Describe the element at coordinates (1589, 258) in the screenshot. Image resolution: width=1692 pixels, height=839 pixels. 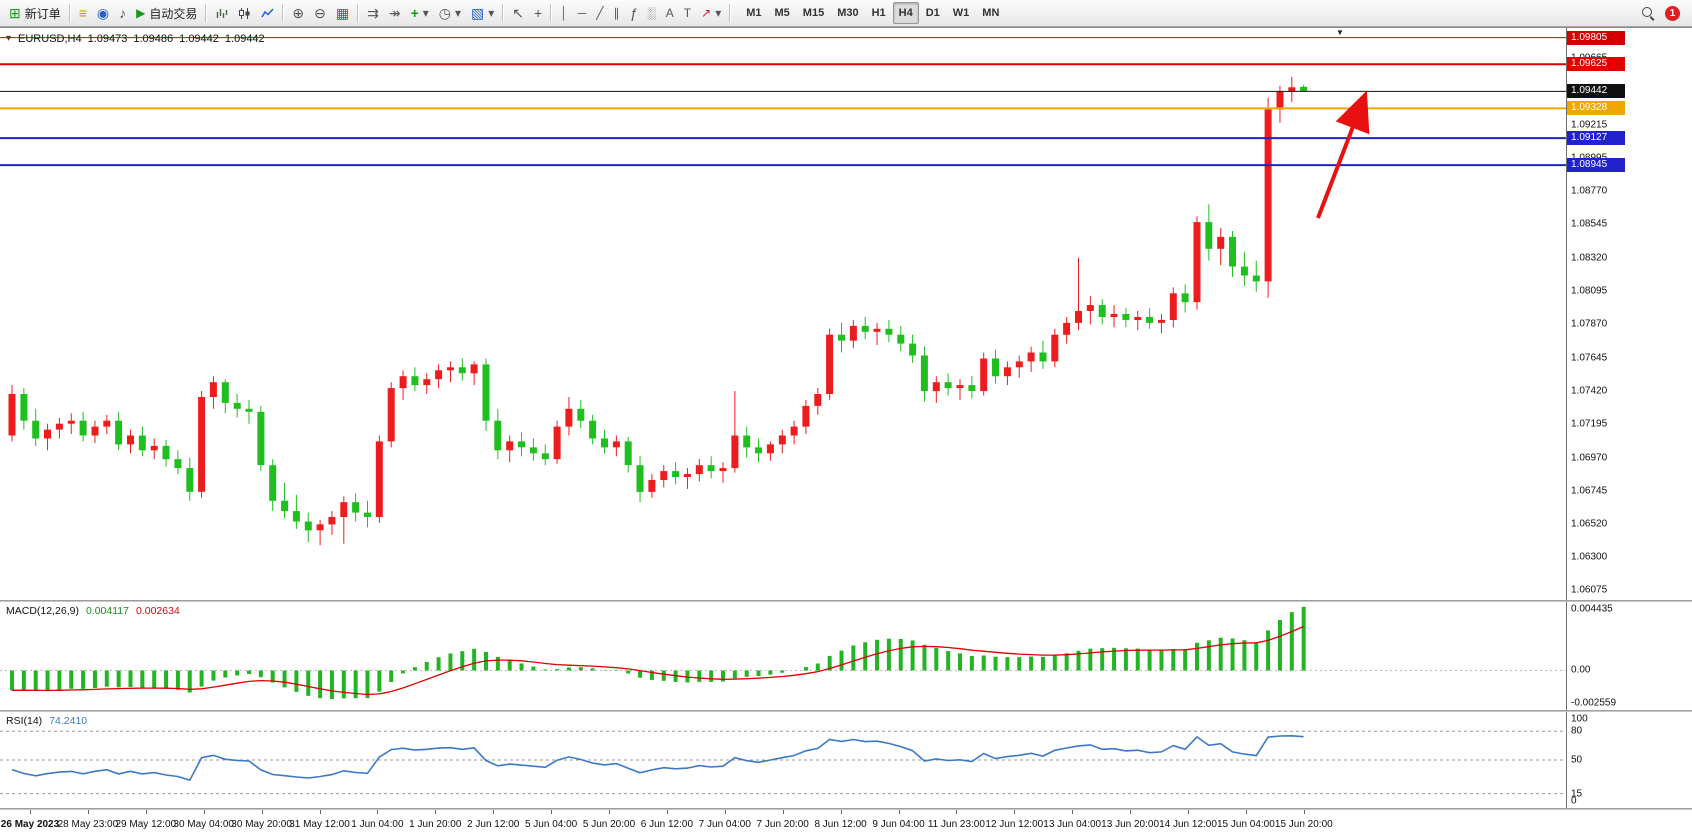
I see `price-tick-label: 1.08320` at that location.